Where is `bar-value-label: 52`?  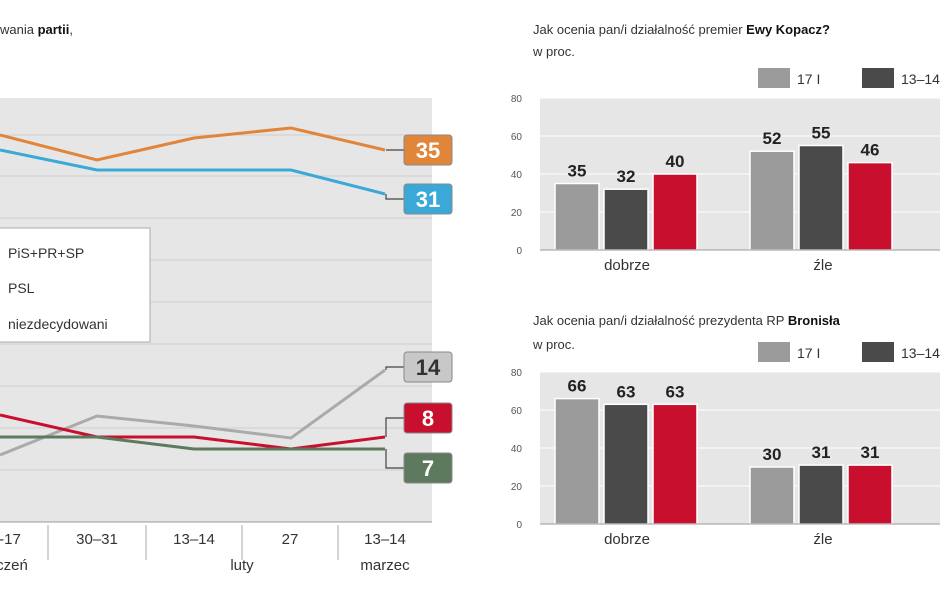 bar-value-label: 52 is located at coordinates (772, 138).